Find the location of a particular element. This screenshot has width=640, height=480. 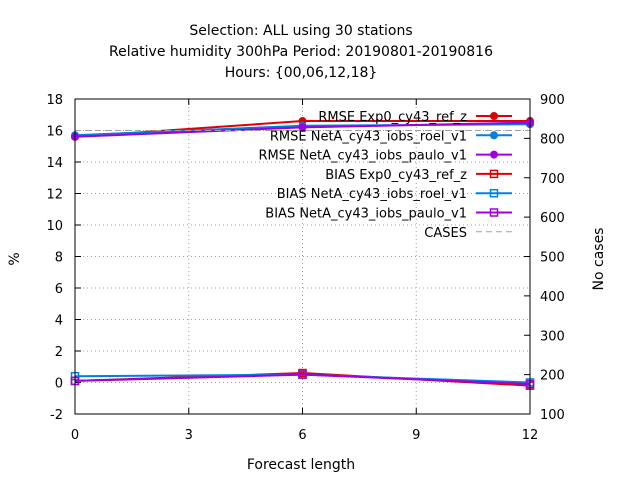

chart-title-line: Hours: {00,06,12,18} is located at coordinates (301, 73).